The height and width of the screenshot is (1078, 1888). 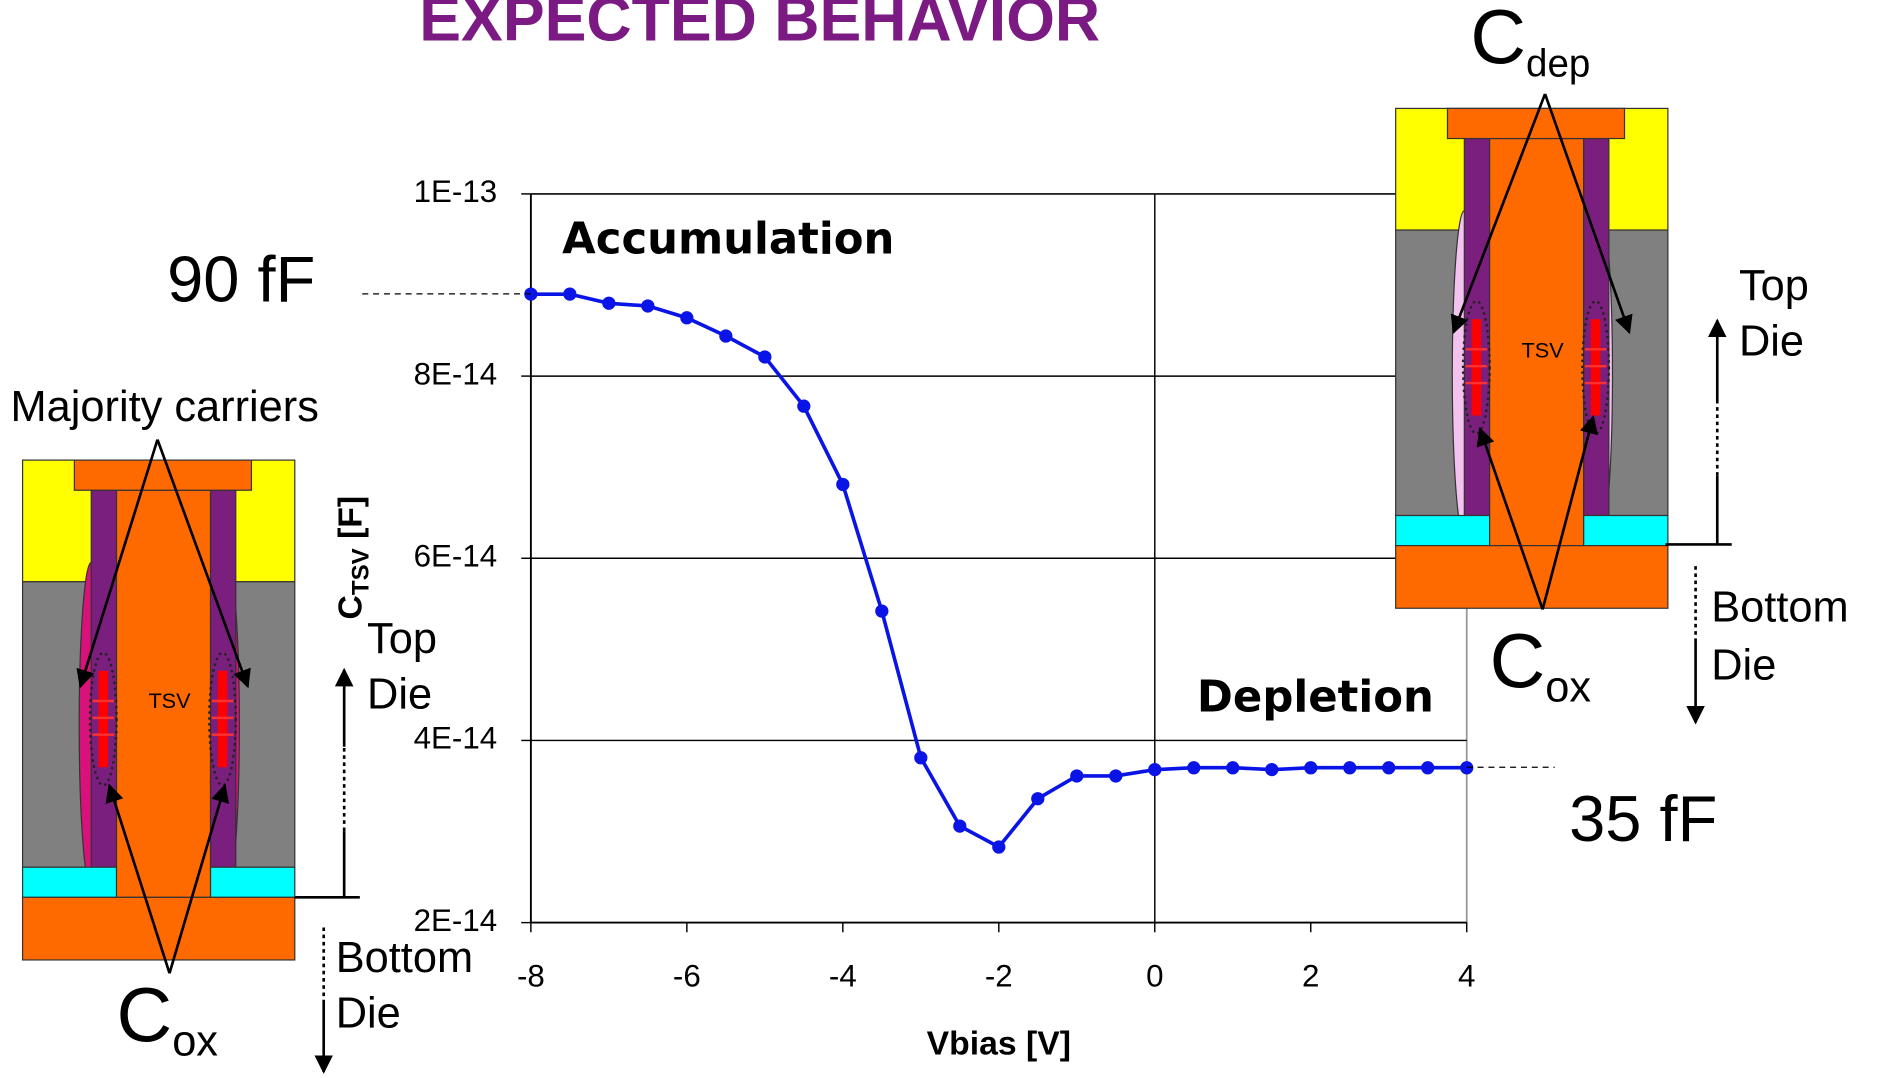 What do you see at coordinates (999, 1043) in the screenshot?
I see `x-axis-label: Vbias [V]` at bounding box center [999, 1043].